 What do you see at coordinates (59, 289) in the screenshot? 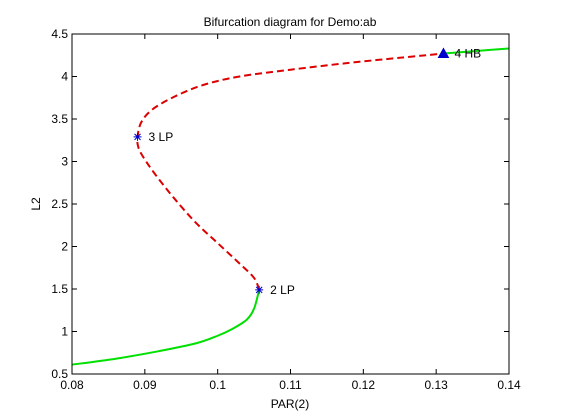
I see `y-tick-label: 1.5` at bounding box center [59, 289].